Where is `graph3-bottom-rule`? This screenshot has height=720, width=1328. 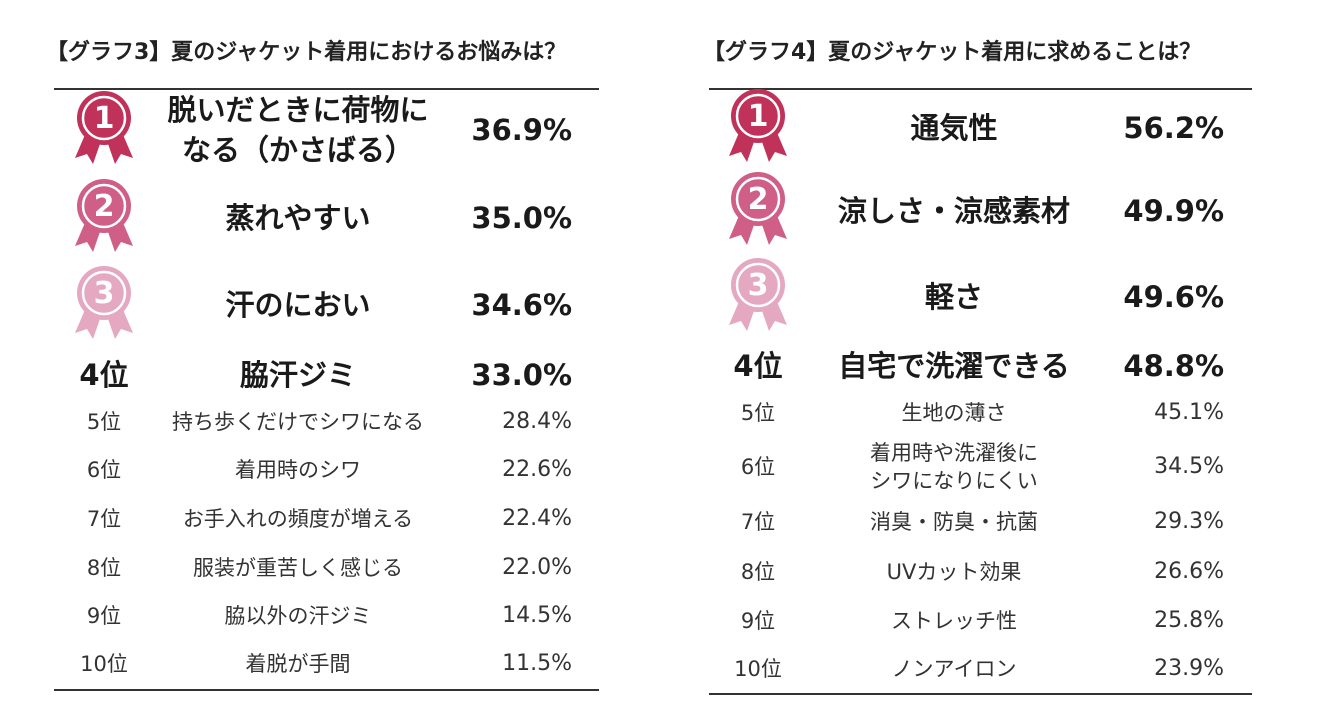
graph3-bottom-rule is located at coordinates (326, 690).